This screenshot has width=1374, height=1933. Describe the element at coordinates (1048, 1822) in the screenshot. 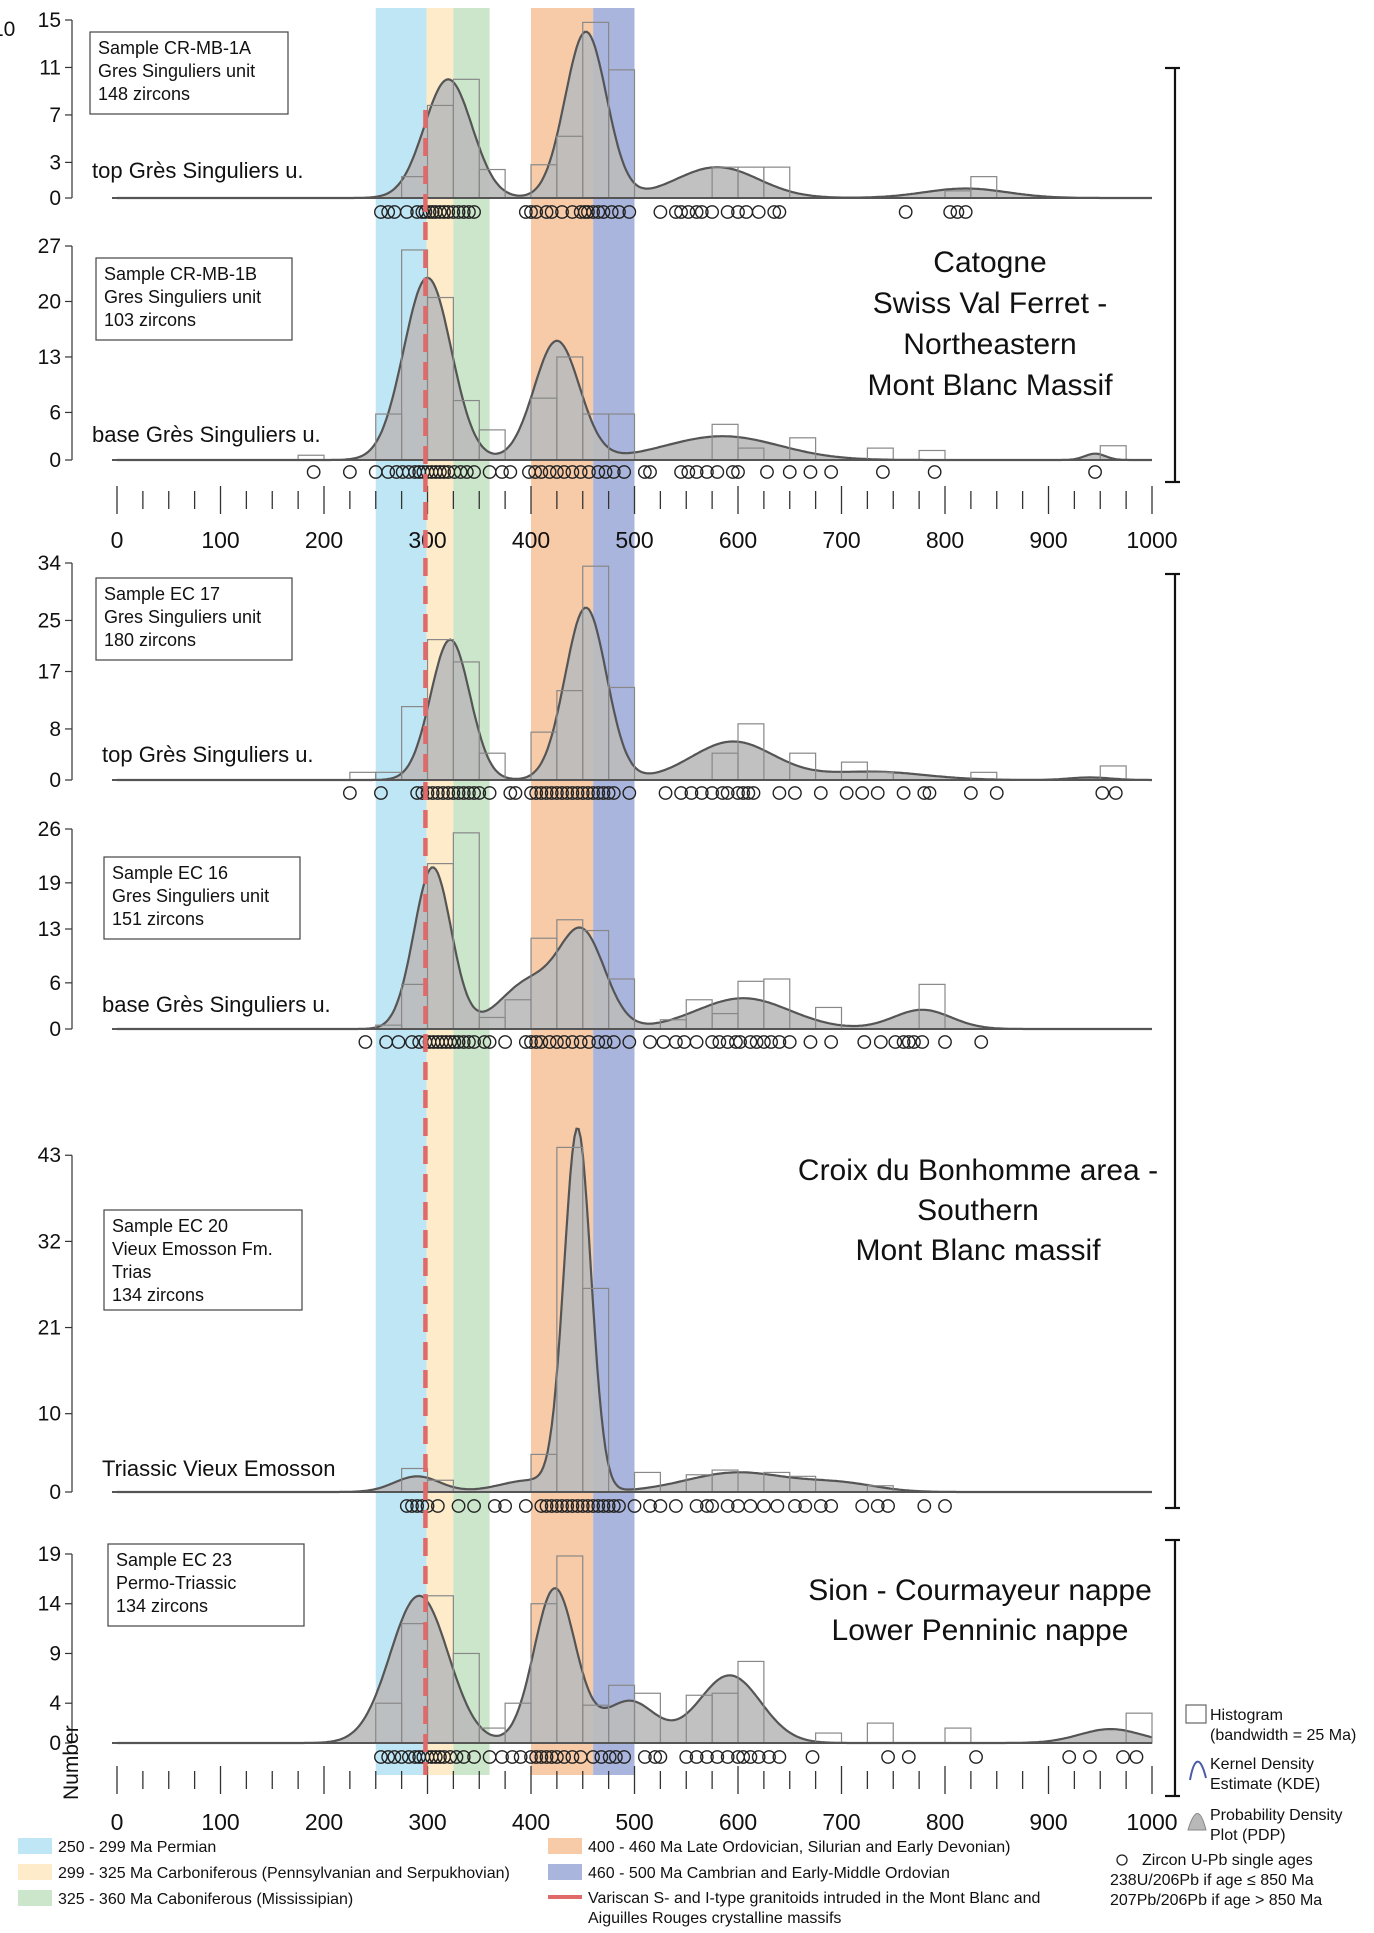

I see `x-tick-label: 900` at that location.